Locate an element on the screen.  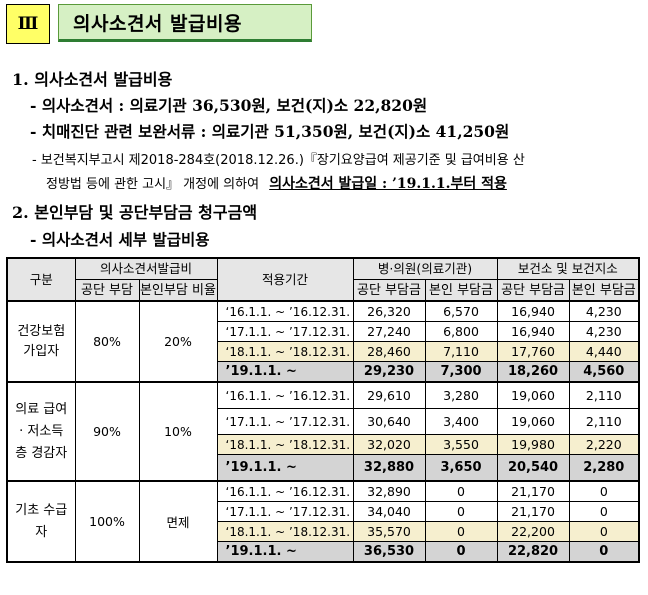
th-public-ratio: 공단 부담 is located at coordinates (107, 290).